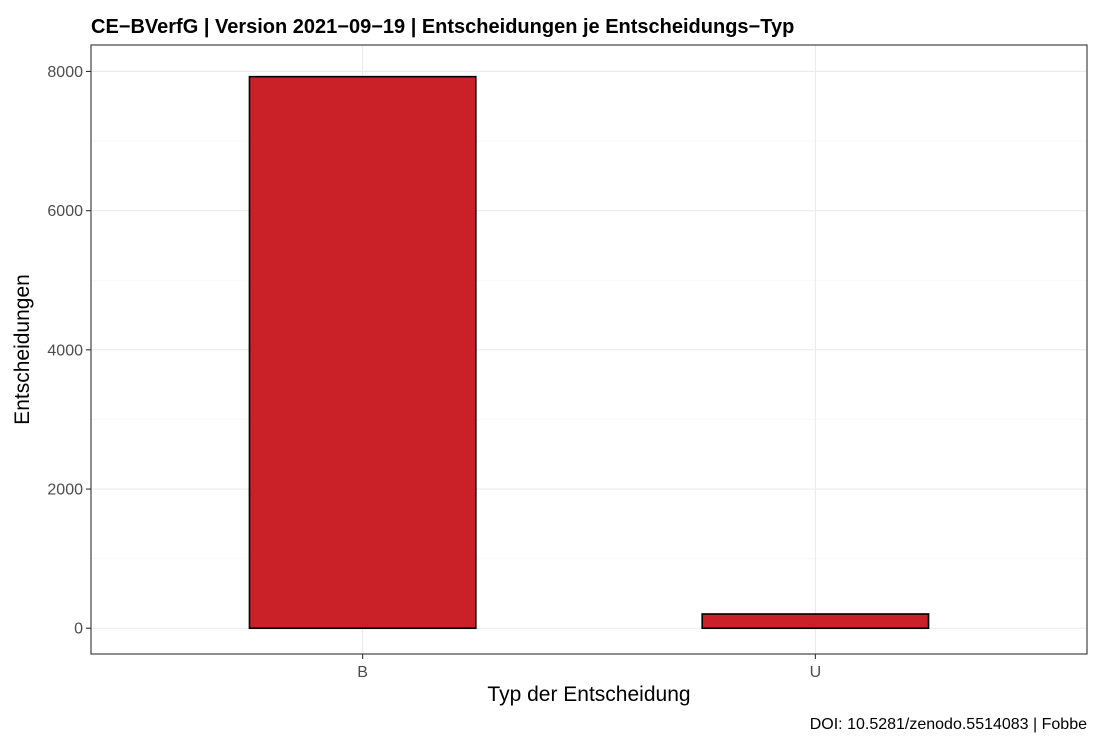 The width and height of the screenshot is (1097, 736). I want to click on x-tick-label: U, so click(816, 672).